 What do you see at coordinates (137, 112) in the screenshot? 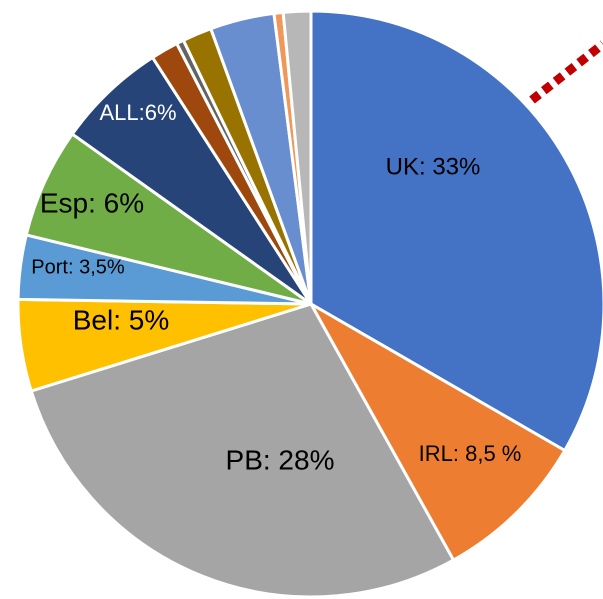
I see `slice-label: ALL:6%` at bounding box center [137, 112].